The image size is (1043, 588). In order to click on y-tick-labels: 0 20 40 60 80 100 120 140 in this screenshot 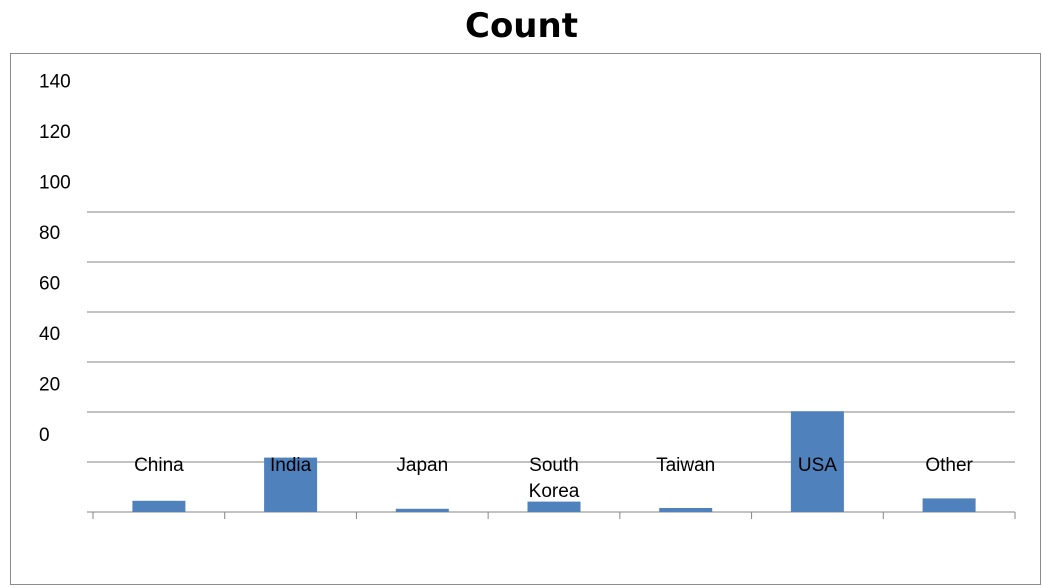, I will do `click(55, 259)`.